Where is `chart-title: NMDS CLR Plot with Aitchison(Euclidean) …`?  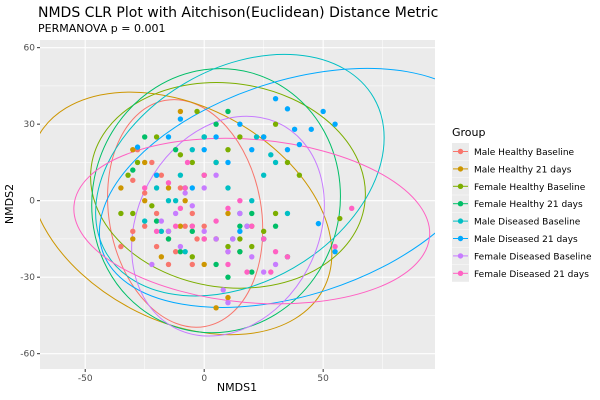 chart-title: NMDS CLR Plot with Aitchison(Euclidean) … is located at coordinates (238, 13).